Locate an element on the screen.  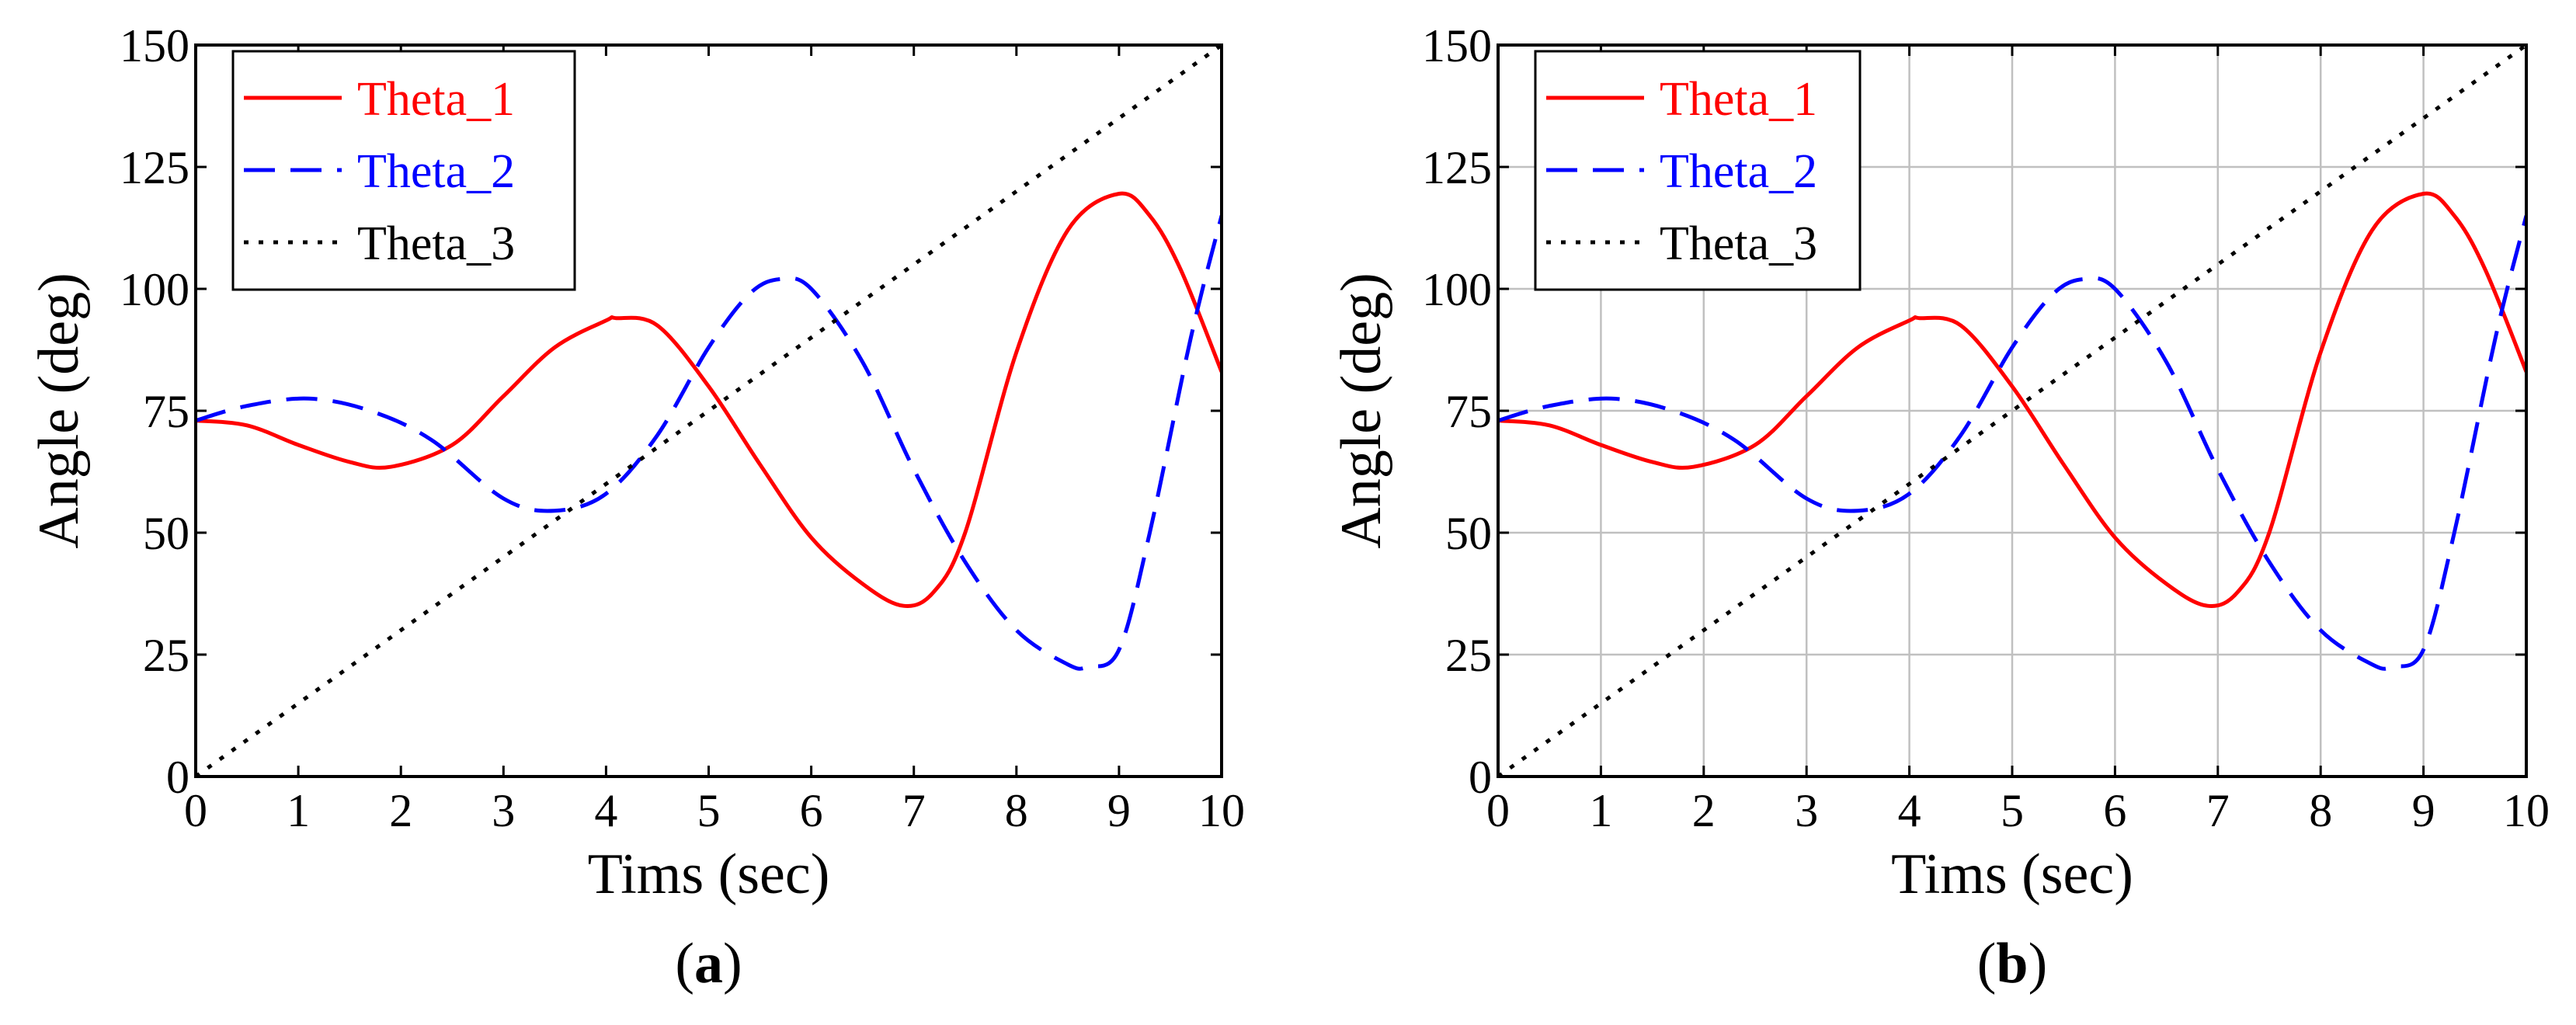
panel-caption: (b) is located at coordinates (2012, 963).